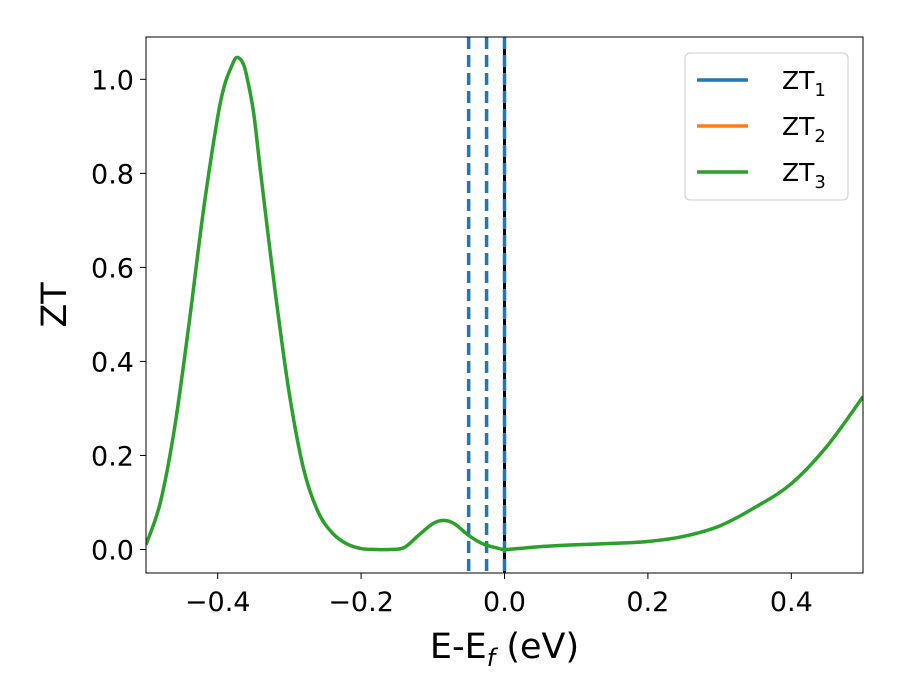 The width and height of the screenshot is (900, 700). What do you see at coordinates (112, 456) in the screenshot?
I see `y-tick-label: 0.2` at bounding box center [112, 456].